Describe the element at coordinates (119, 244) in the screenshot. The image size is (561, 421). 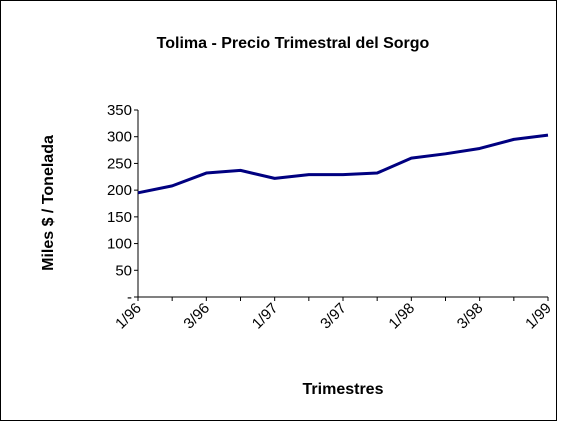
I see `y-tick-label: 100` at that location.